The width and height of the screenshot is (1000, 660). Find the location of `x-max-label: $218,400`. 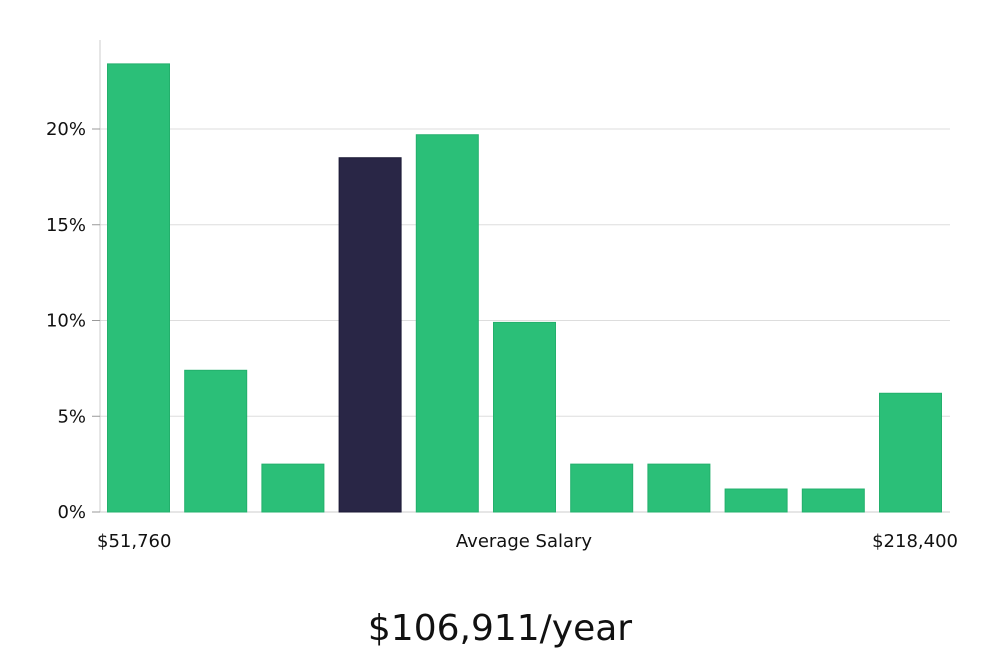

x-max-label: $218,400 is located at coordinates (915, 541).